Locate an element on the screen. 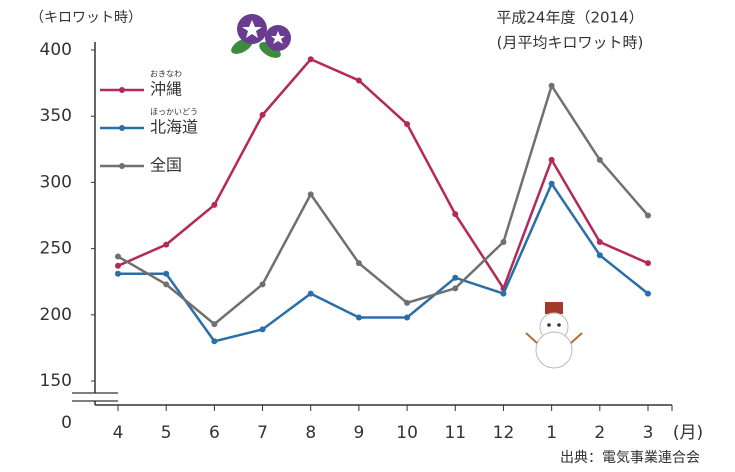 This screenshot has height=472, width=735. y-tick-label: 0 is located at coordinates (66, 423).